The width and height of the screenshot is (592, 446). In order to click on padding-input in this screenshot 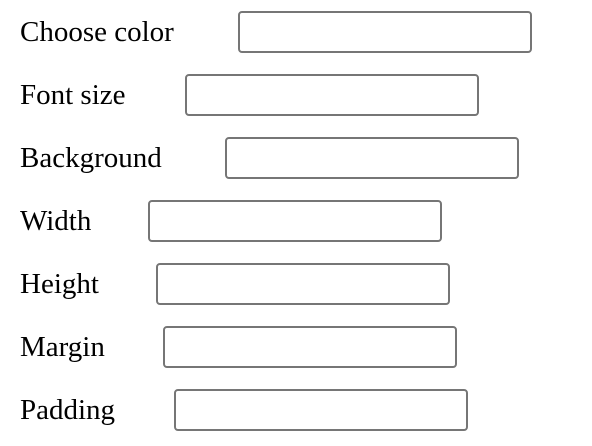, I will do `click(321, 410)`.